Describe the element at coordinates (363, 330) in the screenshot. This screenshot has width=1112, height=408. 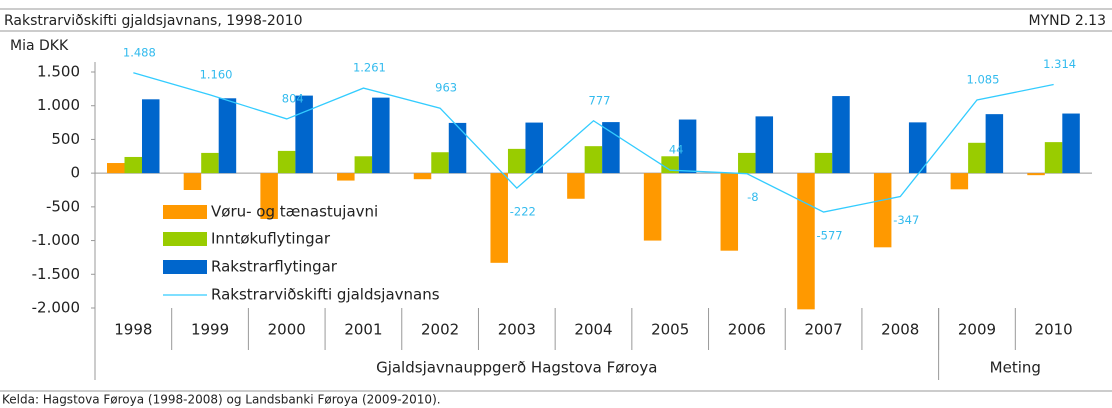
I see `x-tick-label: 2001` at that location.